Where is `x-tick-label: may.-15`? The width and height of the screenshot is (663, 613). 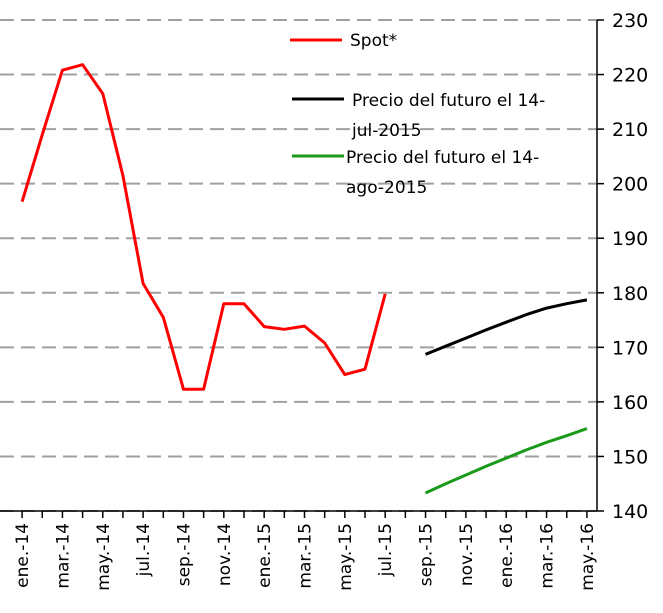 x-tick-label: may.-15 is located at coordinates (346, 557).